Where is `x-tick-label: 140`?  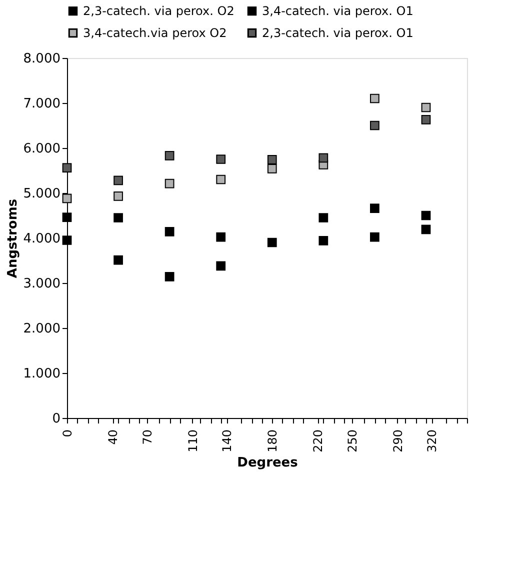
x-tick-label: 140 is located at coordinates (227, 441).